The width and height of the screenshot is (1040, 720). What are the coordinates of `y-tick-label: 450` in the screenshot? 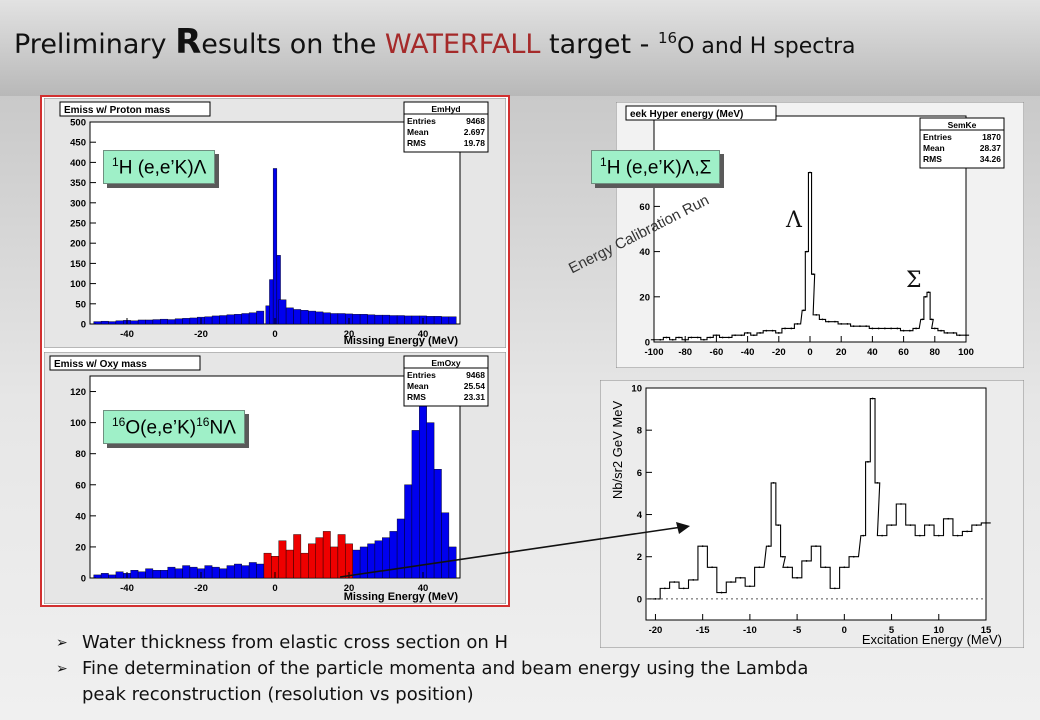 It's located at (78, 143).